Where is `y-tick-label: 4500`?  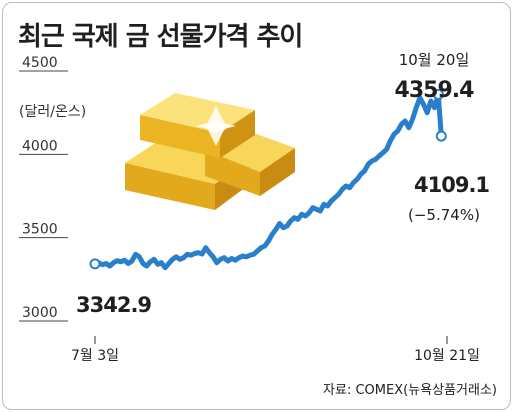
y-tick-label: 4500 is located at coordinates (40, 63).